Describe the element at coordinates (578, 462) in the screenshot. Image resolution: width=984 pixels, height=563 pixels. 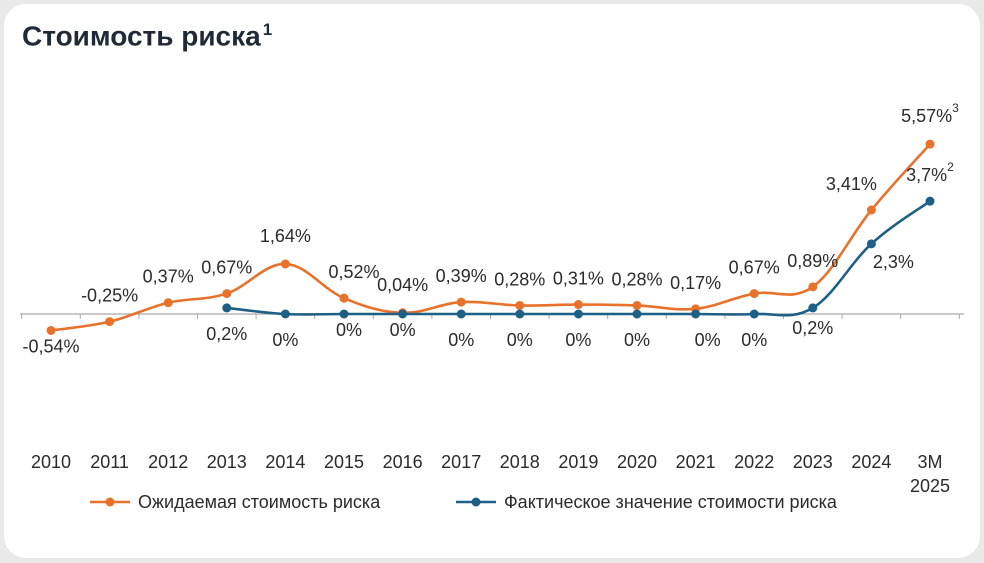
I see `x-tick-label: 2019` at that location.